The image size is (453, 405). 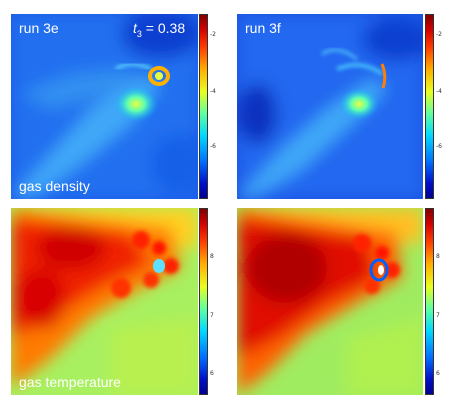 I want to click on time-label: t3 = 0.38, so click(x=159, y=29).